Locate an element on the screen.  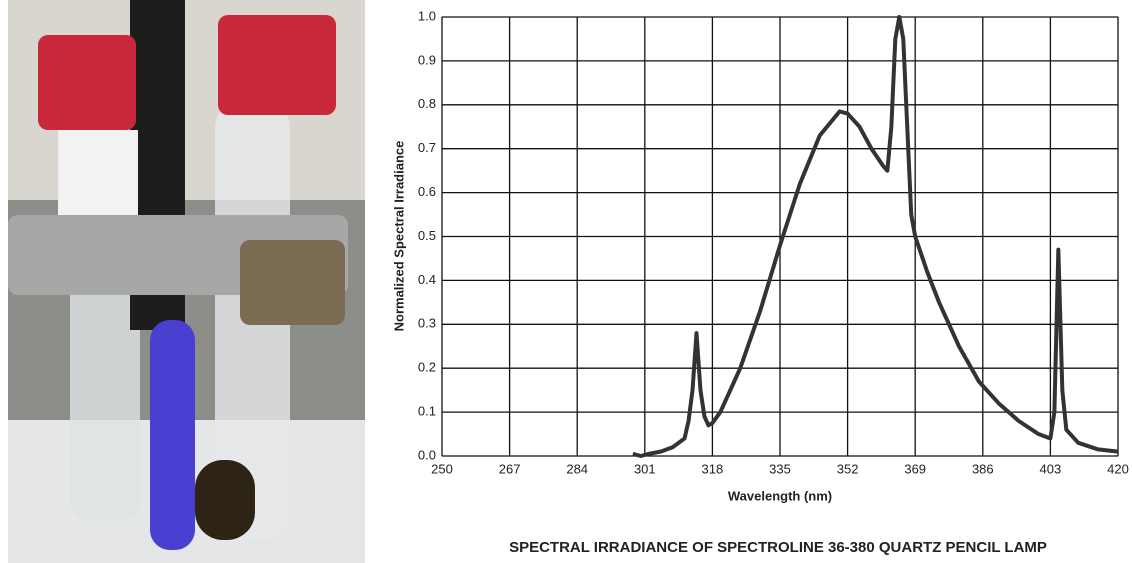
x-tick-label: 335 is located at coordinates (780, 468).